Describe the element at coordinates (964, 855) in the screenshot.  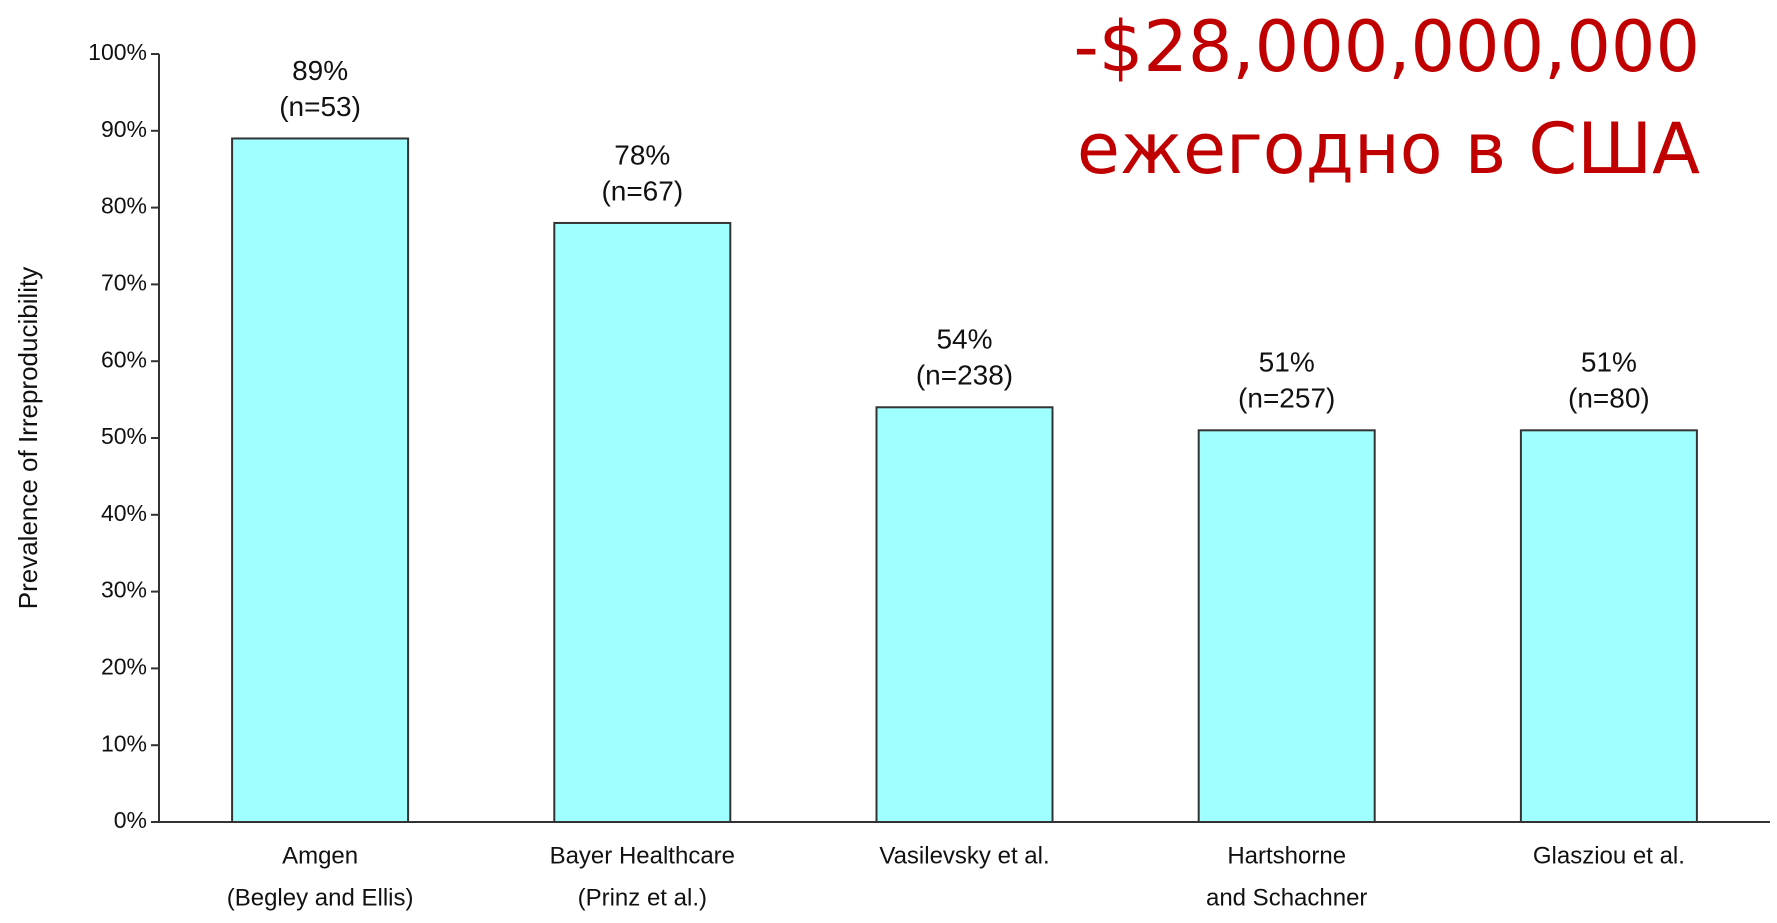
I see `x-tick-label: Vasilevsky et al.` at that location.